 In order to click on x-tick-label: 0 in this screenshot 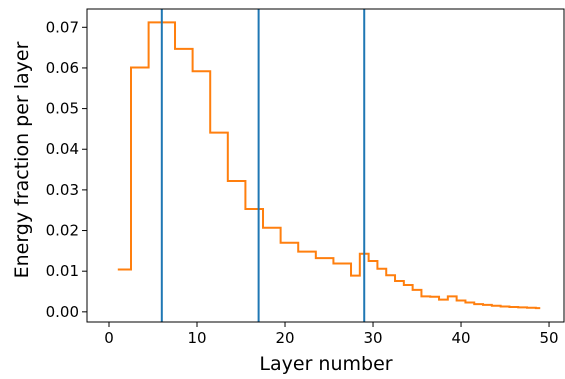, I will do `click(109, 338)`.